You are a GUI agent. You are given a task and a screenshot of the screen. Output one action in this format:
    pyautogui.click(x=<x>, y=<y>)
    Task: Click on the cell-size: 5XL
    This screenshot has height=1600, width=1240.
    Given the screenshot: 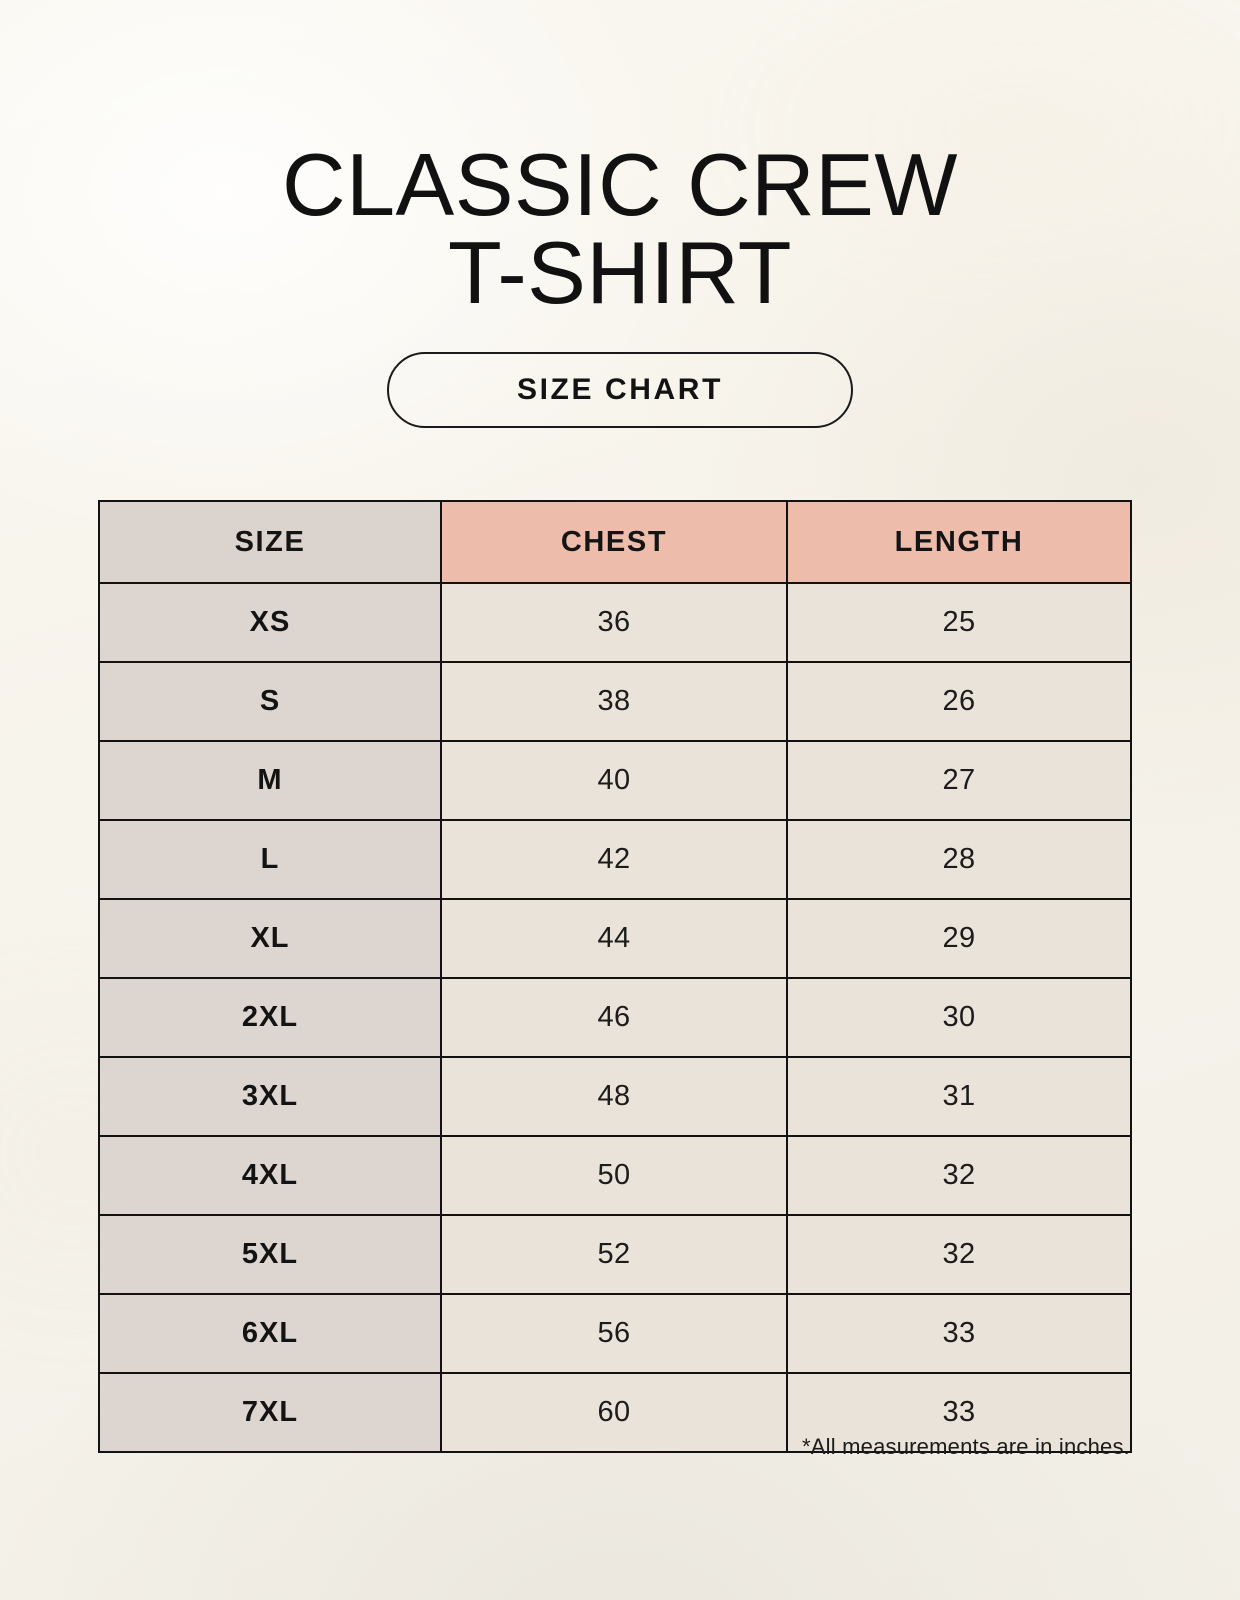 What is the action you would take?
    pyautogui.click(x=270, y=1254)
    